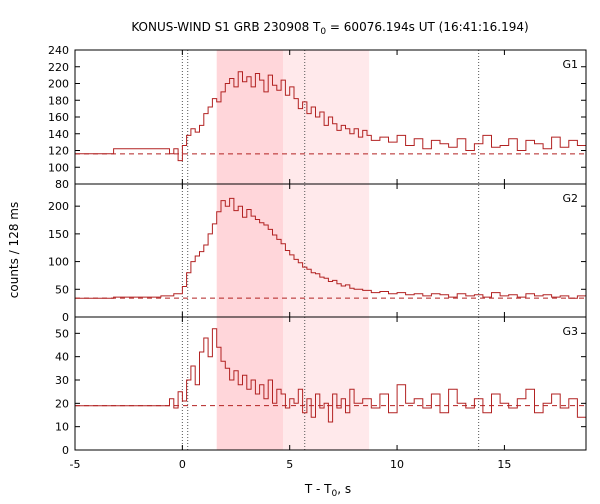 This screenshot has width=600, height=504. Describe the element at coordinates (323, 32) in the screenshot. I see `chart-title-subscript: 0` at that location.